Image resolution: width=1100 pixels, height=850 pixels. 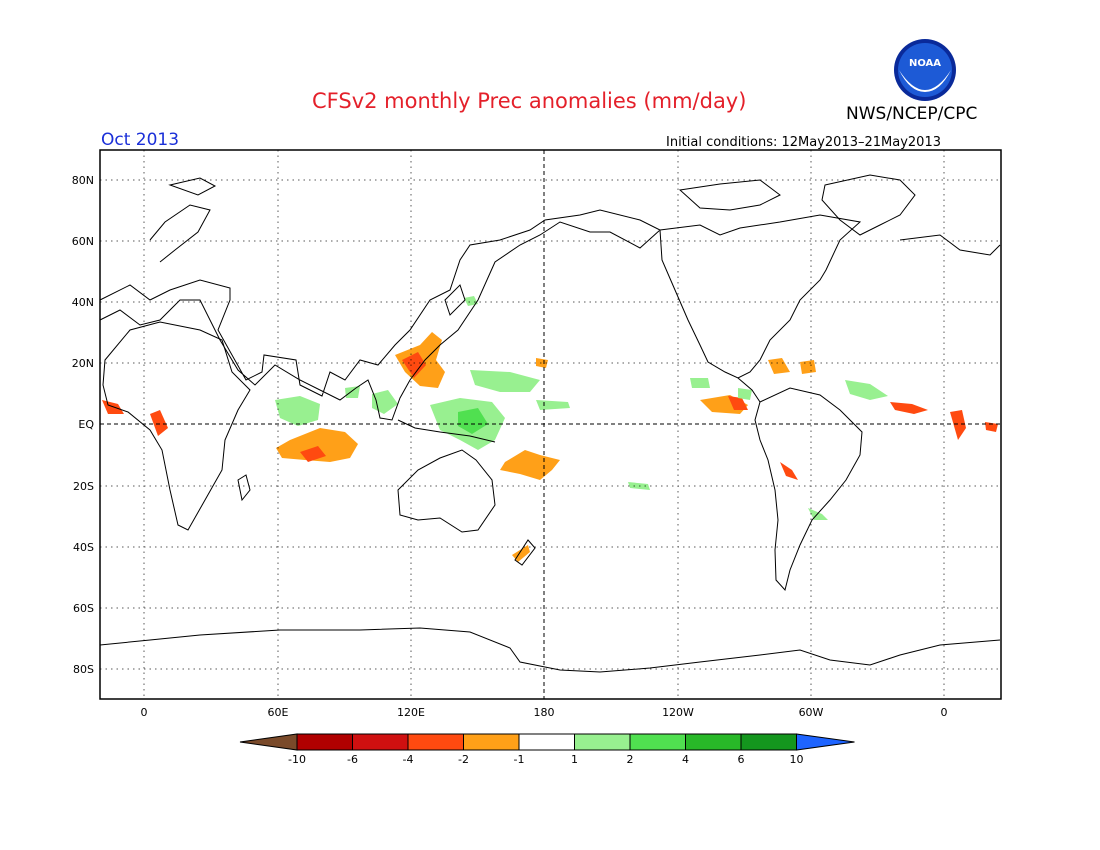 What do you see at coordinates (297, 759) in the screenshot?
I see `colorbar-label: -10` at bounding box center [297, 759].